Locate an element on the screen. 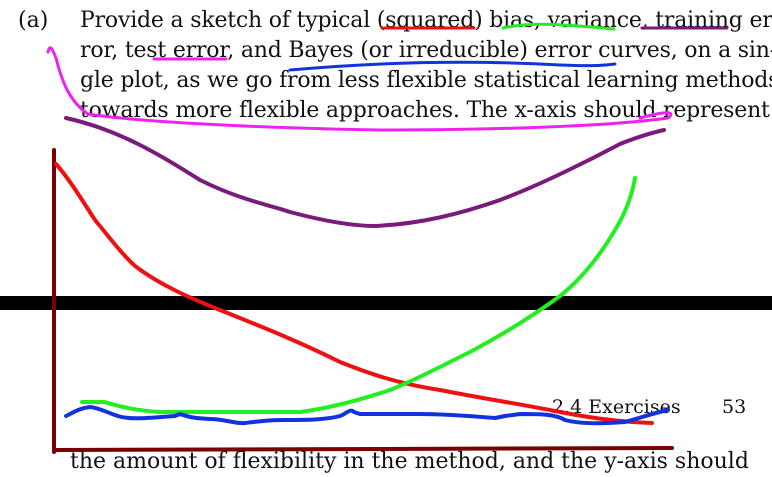 This screenshot has width=772, height=477. section-footer: 2.4 Exercises is located at coordinates (616, 407).